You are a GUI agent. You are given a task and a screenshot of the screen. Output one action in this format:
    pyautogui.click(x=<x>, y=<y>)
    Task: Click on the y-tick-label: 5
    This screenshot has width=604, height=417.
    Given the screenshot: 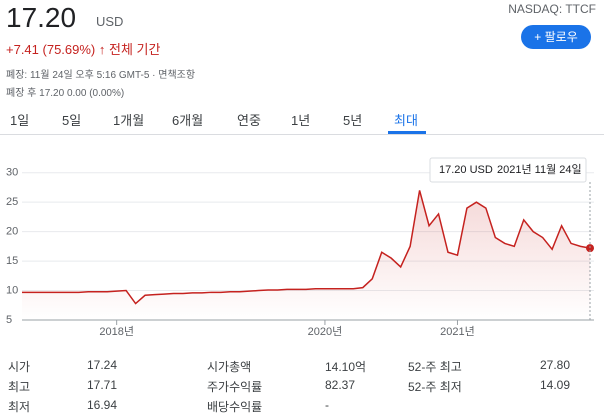 What is the action you would take?
    pyautogui.click(x=9, y=320)
    